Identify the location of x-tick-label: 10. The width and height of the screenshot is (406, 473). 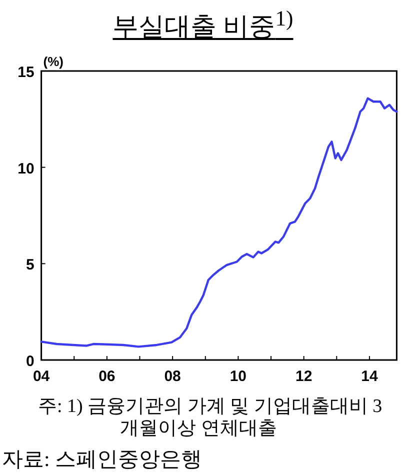
(238, 376).